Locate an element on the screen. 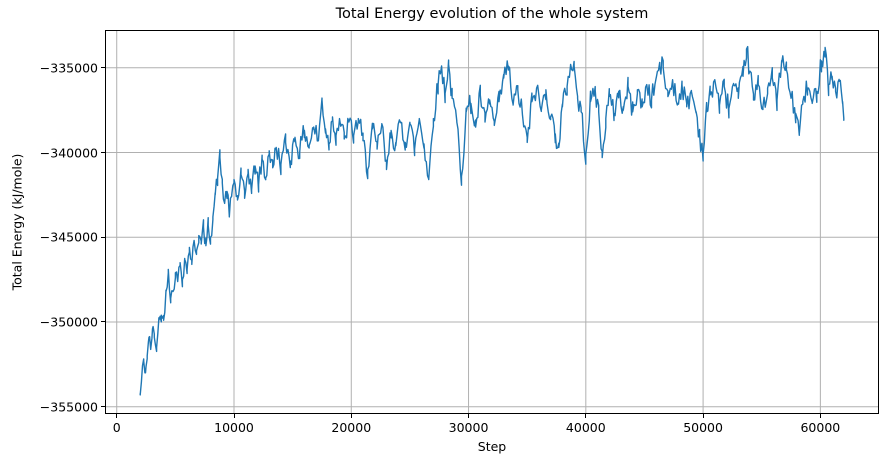  x-tick-label: 60000 is located at coordinates (820, 427).